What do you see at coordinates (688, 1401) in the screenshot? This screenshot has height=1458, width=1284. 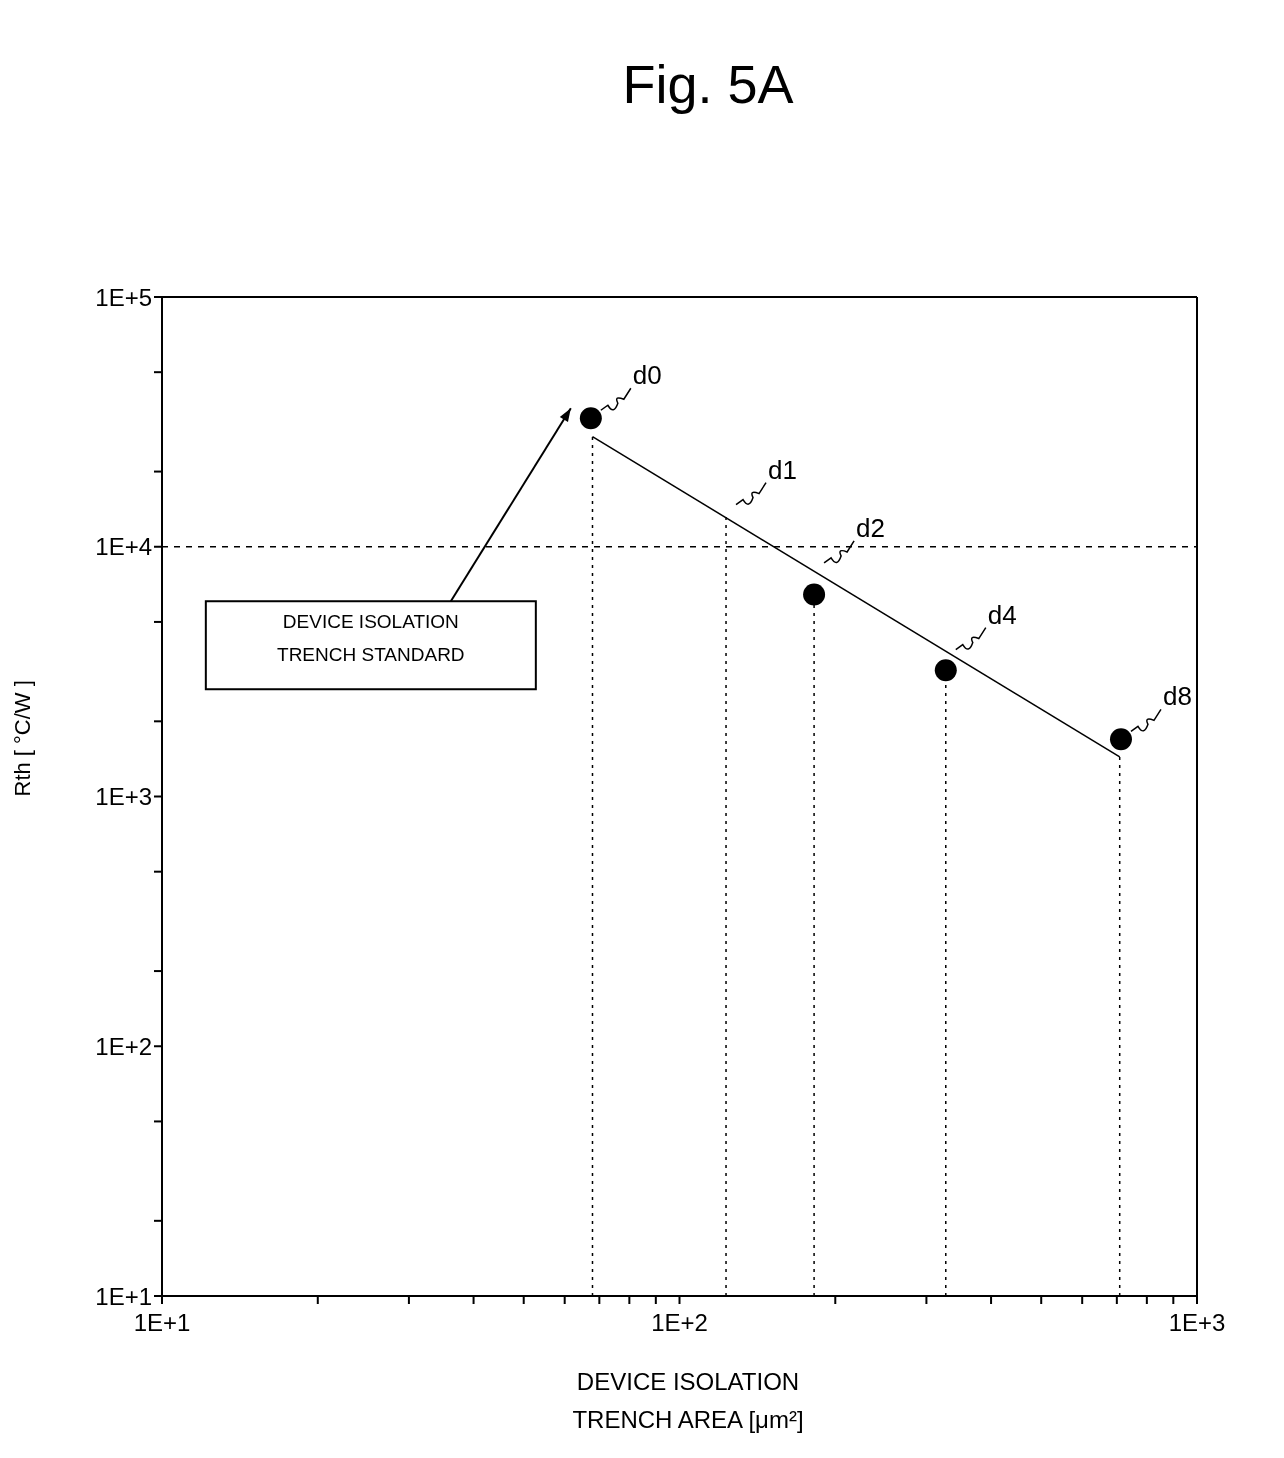 I see `x-axis-title: DEVICE ISOLATION TRENCH AREA [μm²]` at bounding box center [688, 1401].